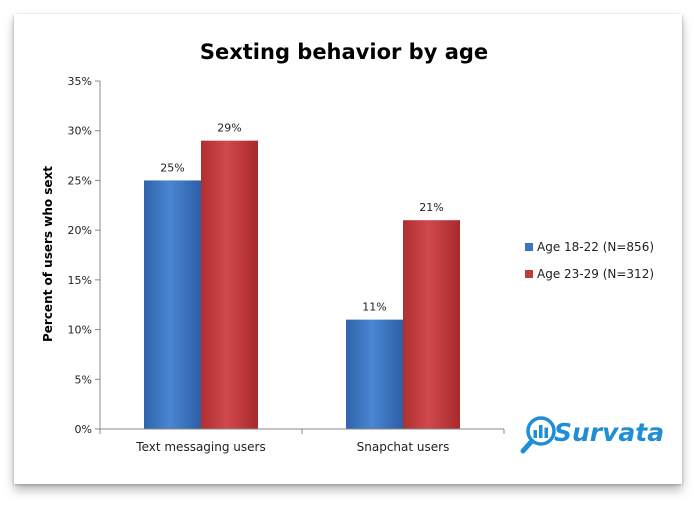  What do you see at coordinates (609, 432) in the screenshot?
I see `logo-wordmark: Survata` at bounding box center [609, 432].